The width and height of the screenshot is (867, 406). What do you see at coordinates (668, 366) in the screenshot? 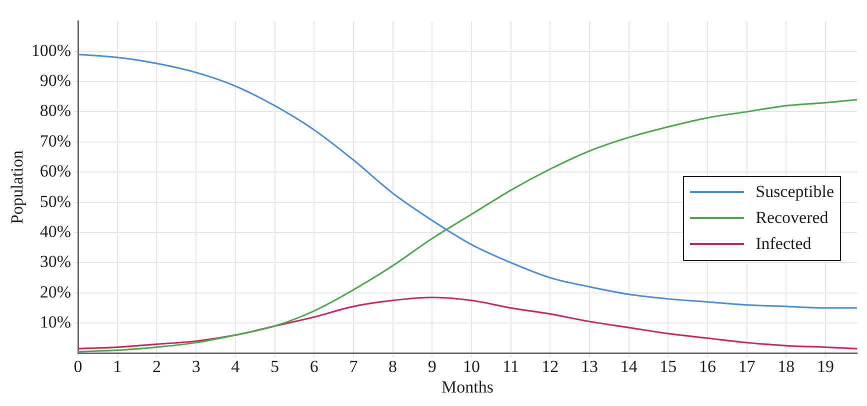
I see `x-tick-label: 15` at bounding box center [668, 366].